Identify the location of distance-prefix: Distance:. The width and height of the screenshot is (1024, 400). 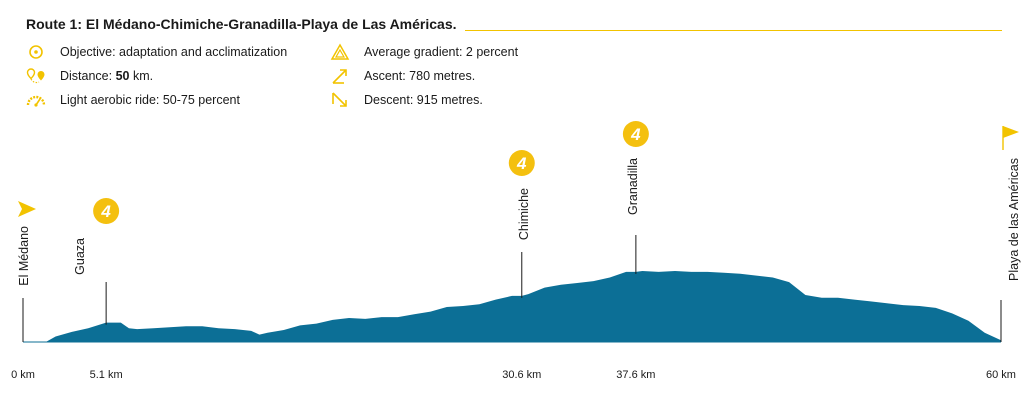
(88, 76).